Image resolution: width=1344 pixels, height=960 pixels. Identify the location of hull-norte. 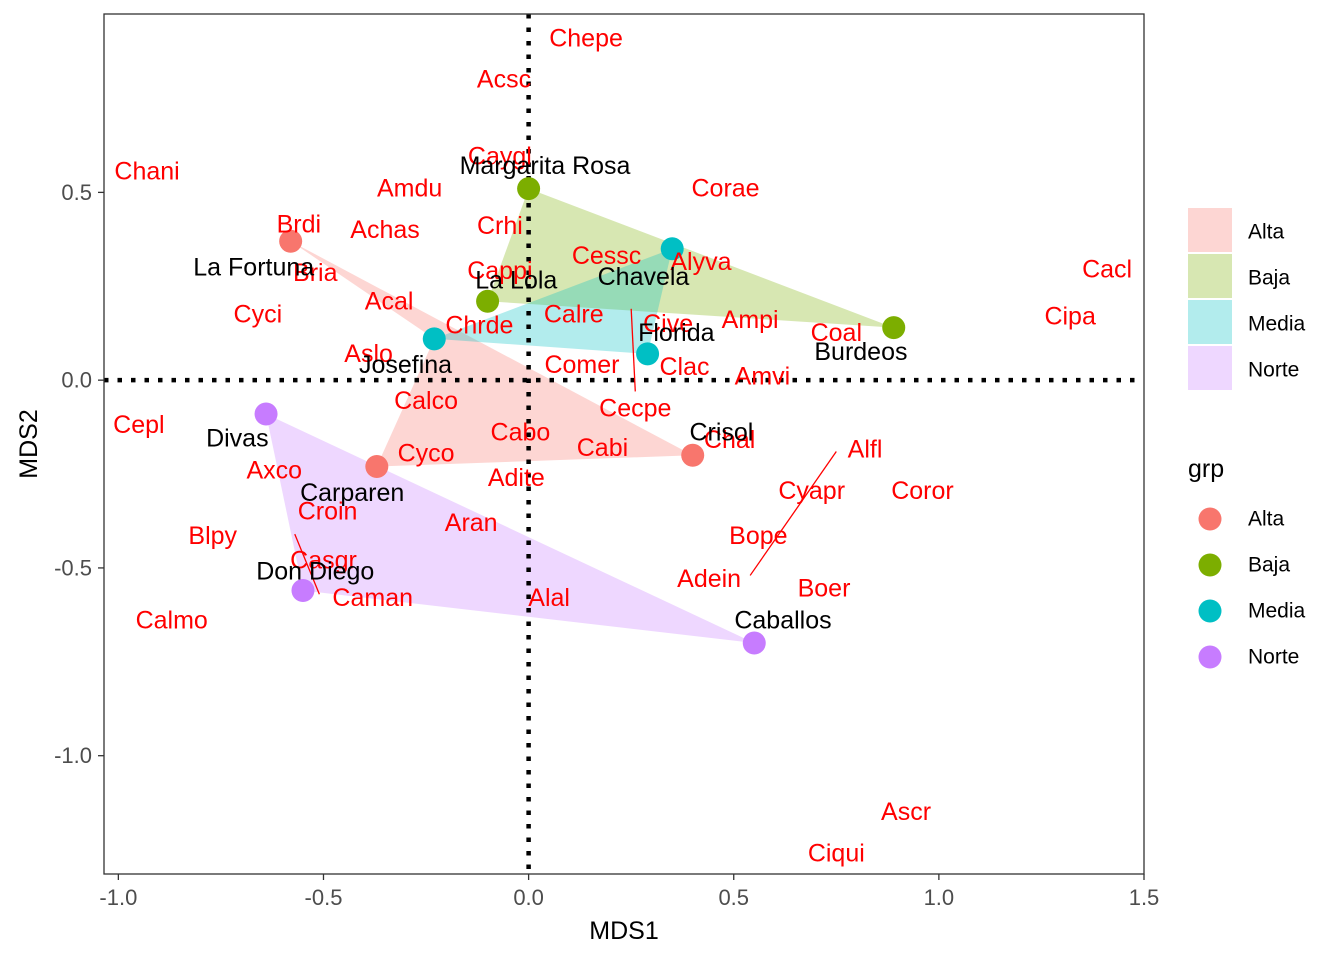
(510, 528).